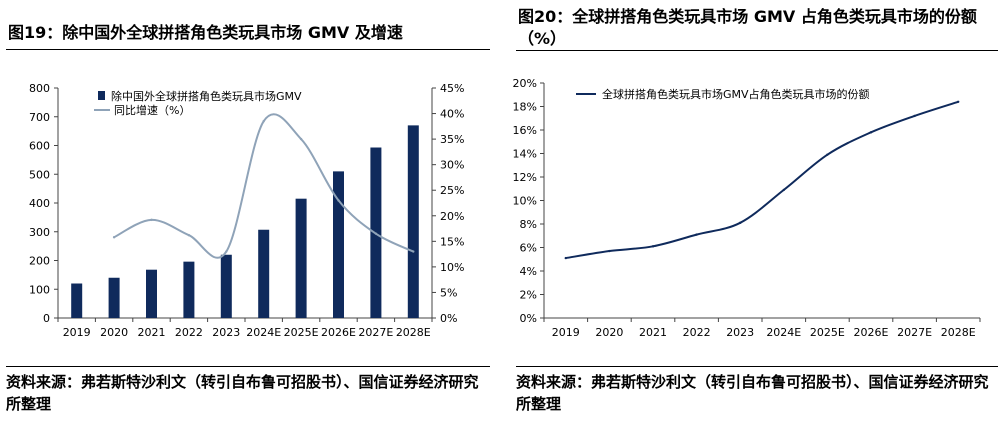 This screenshot has height=432, width=1001. What do you see at coordinates (448, 318) in the screenshot?
I see `right-y-tick-label: 0%` at bounding box center [448, 318].